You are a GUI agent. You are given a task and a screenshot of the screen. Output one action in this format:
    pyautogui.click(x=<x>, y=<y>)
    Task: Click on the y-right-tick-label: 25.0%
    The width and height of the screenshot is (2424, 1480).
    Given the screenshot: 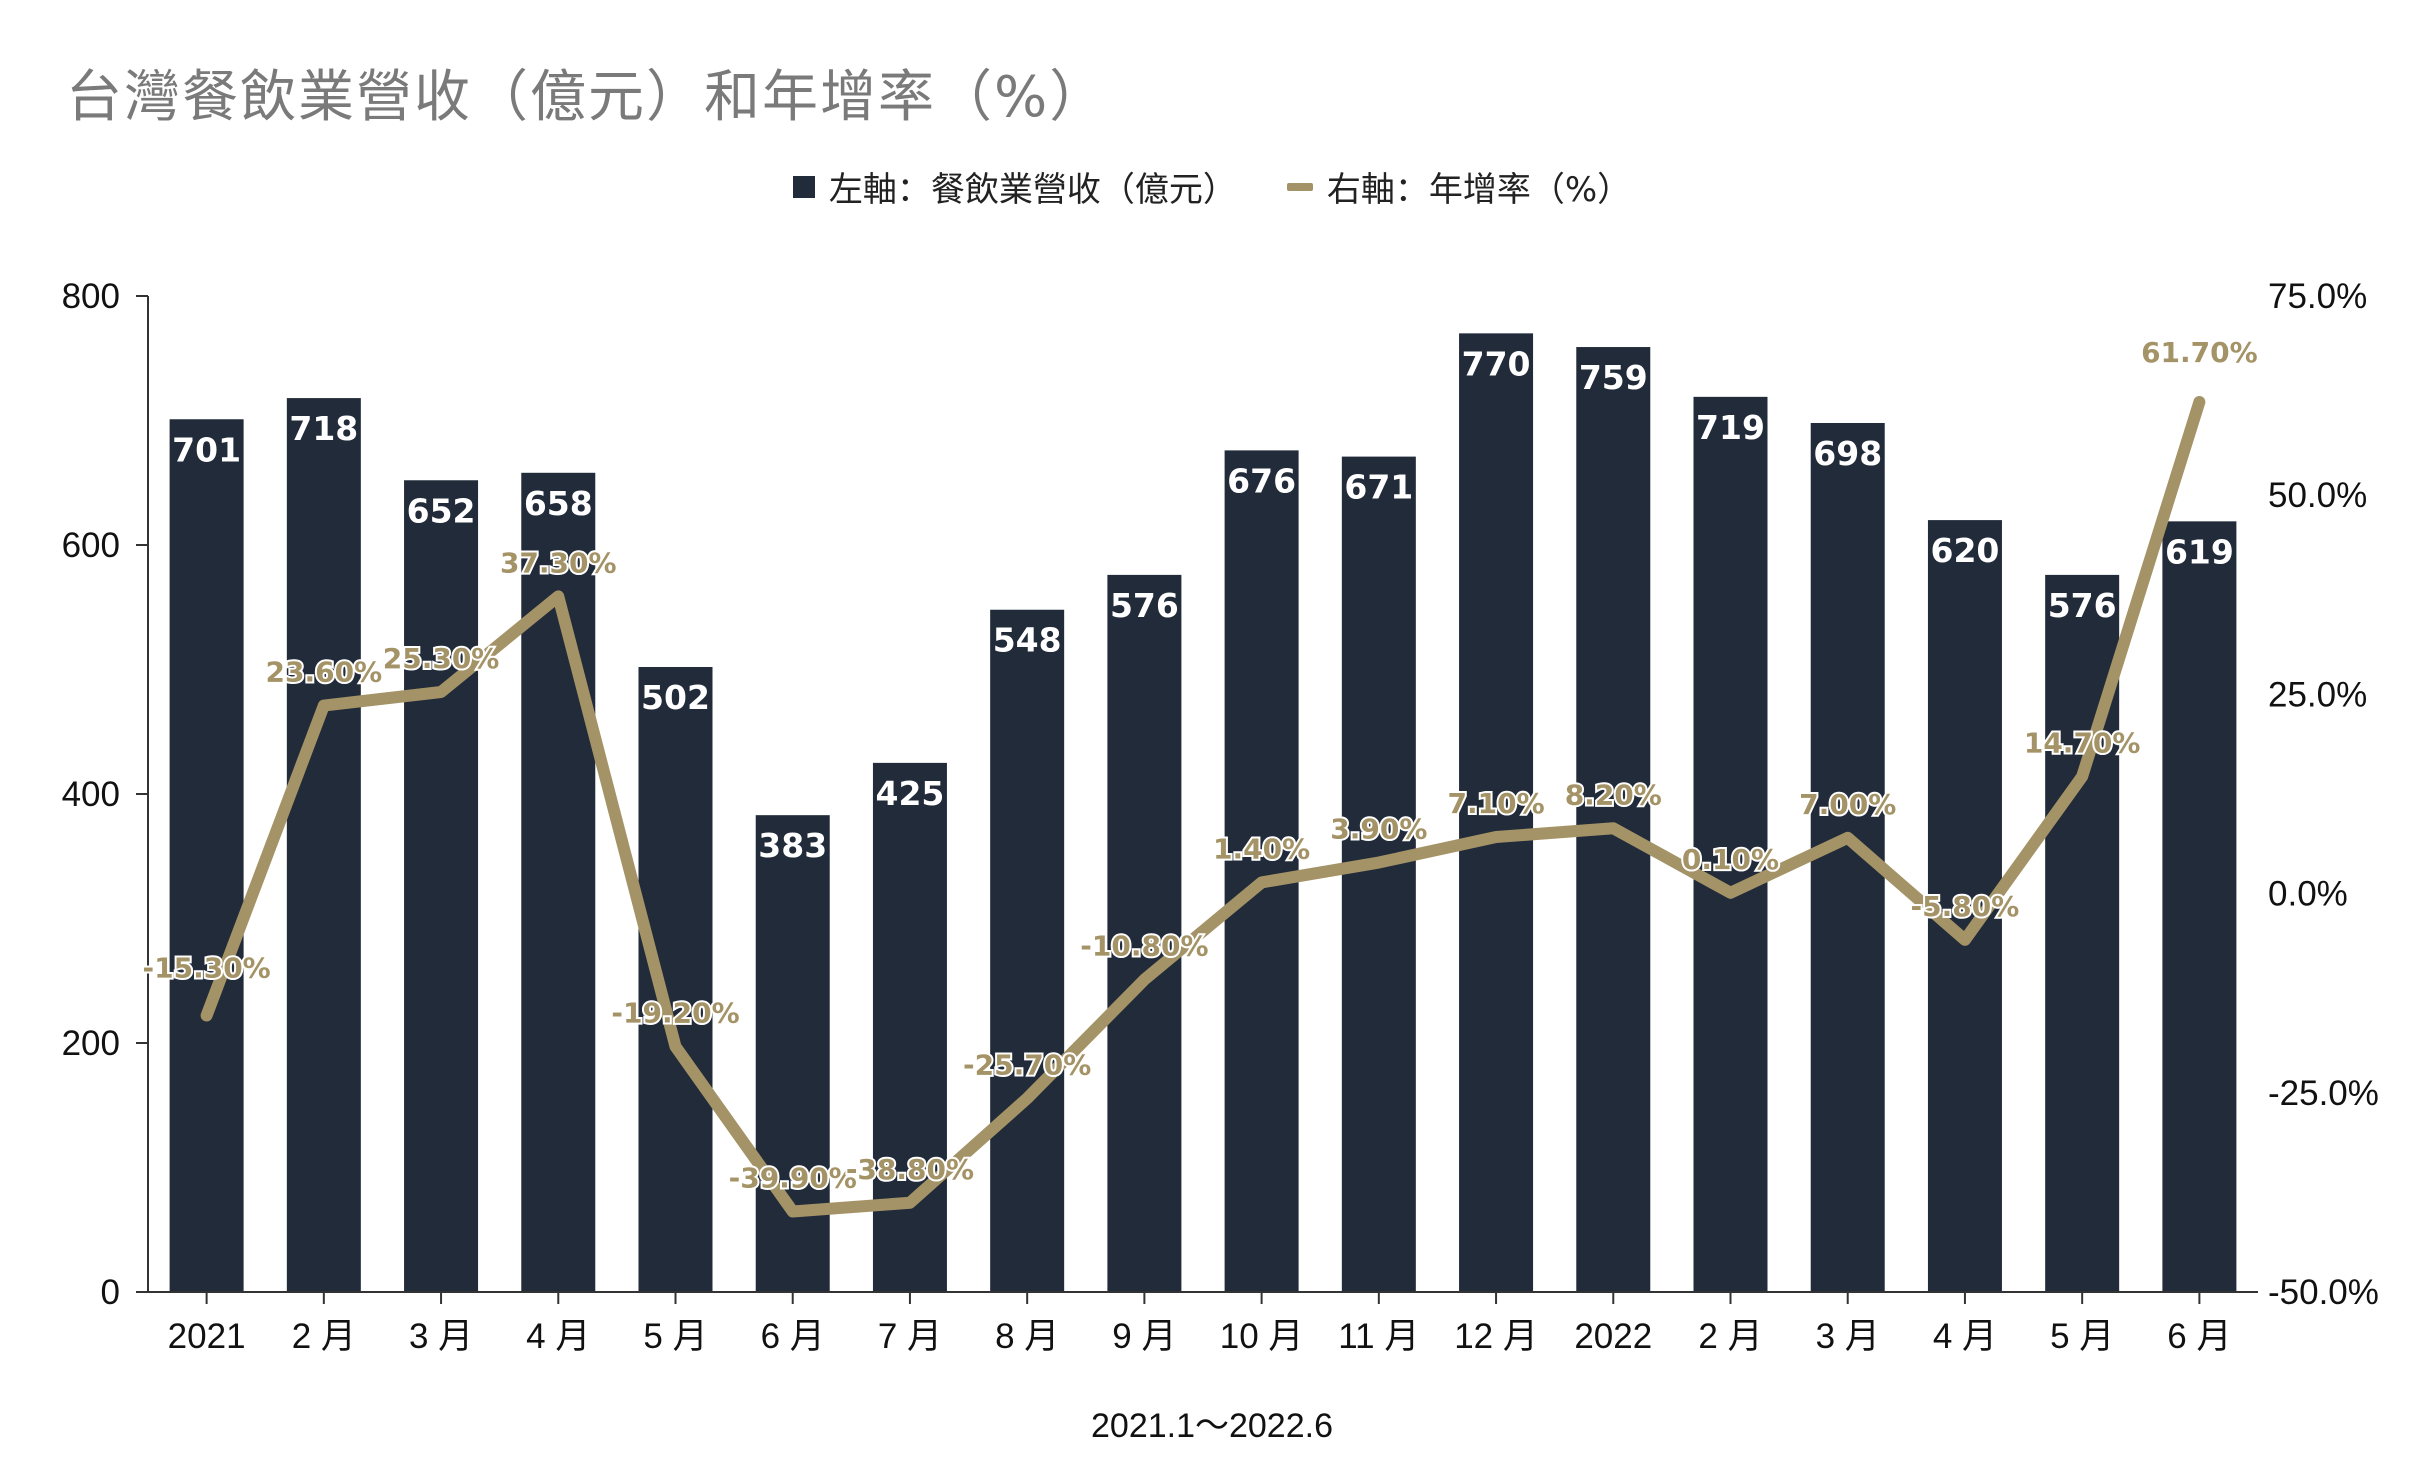 What is the action you would take?
    pyautogui.click(x=2317, y=694)
    